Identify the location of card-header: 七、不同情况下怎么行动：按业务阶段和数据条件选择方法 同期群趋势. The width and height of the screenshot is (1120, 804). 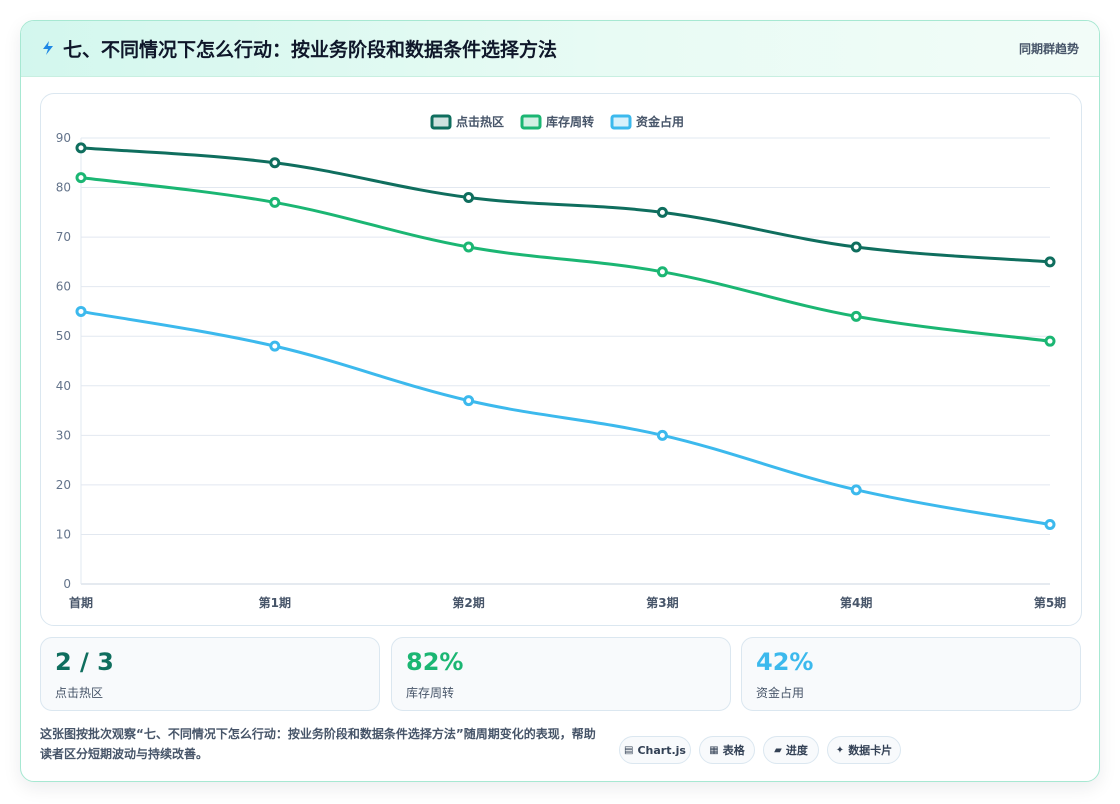
(560, 49).